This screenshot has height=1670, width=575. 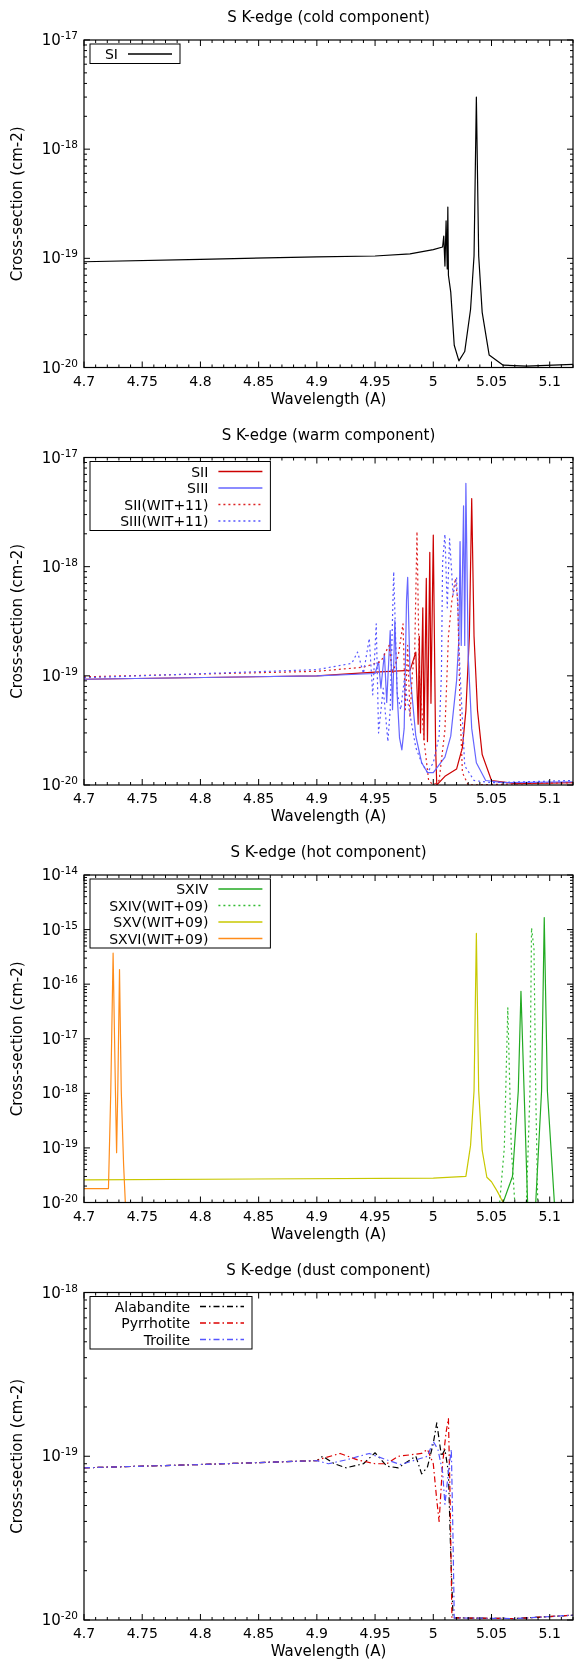 I want to click on legend-label: SXIV(WIT+09), so click(x=159, y=905).